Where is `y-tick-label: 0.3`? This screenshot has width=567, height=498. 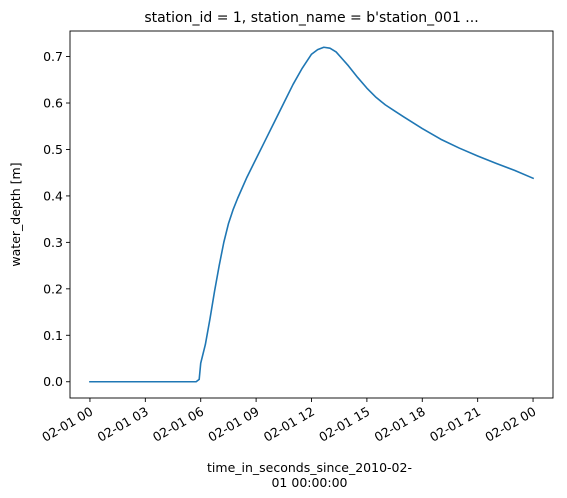
y-tick-label: 0.3 is located at coordinates (53, 242).